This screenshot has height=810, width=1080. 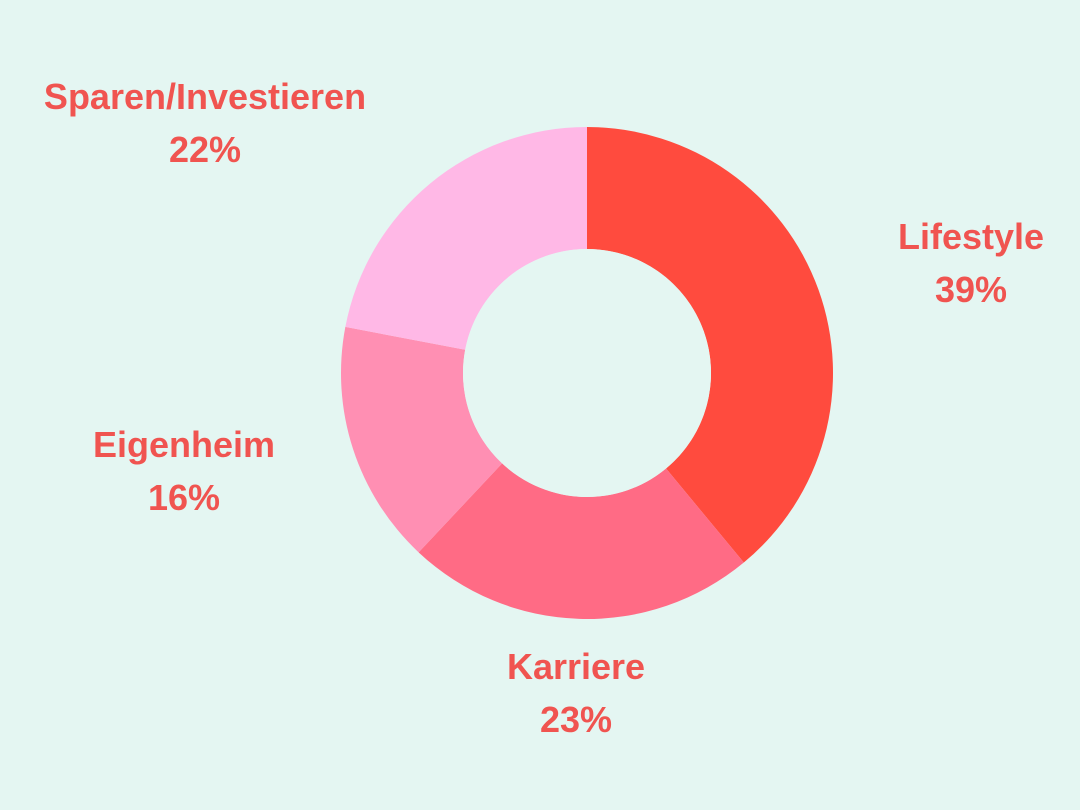 What do you see at coordinates (184, 497) in the screenshot?
I see `slice-label-eigenheim-value: 16%` at bounding box center [184, 497].